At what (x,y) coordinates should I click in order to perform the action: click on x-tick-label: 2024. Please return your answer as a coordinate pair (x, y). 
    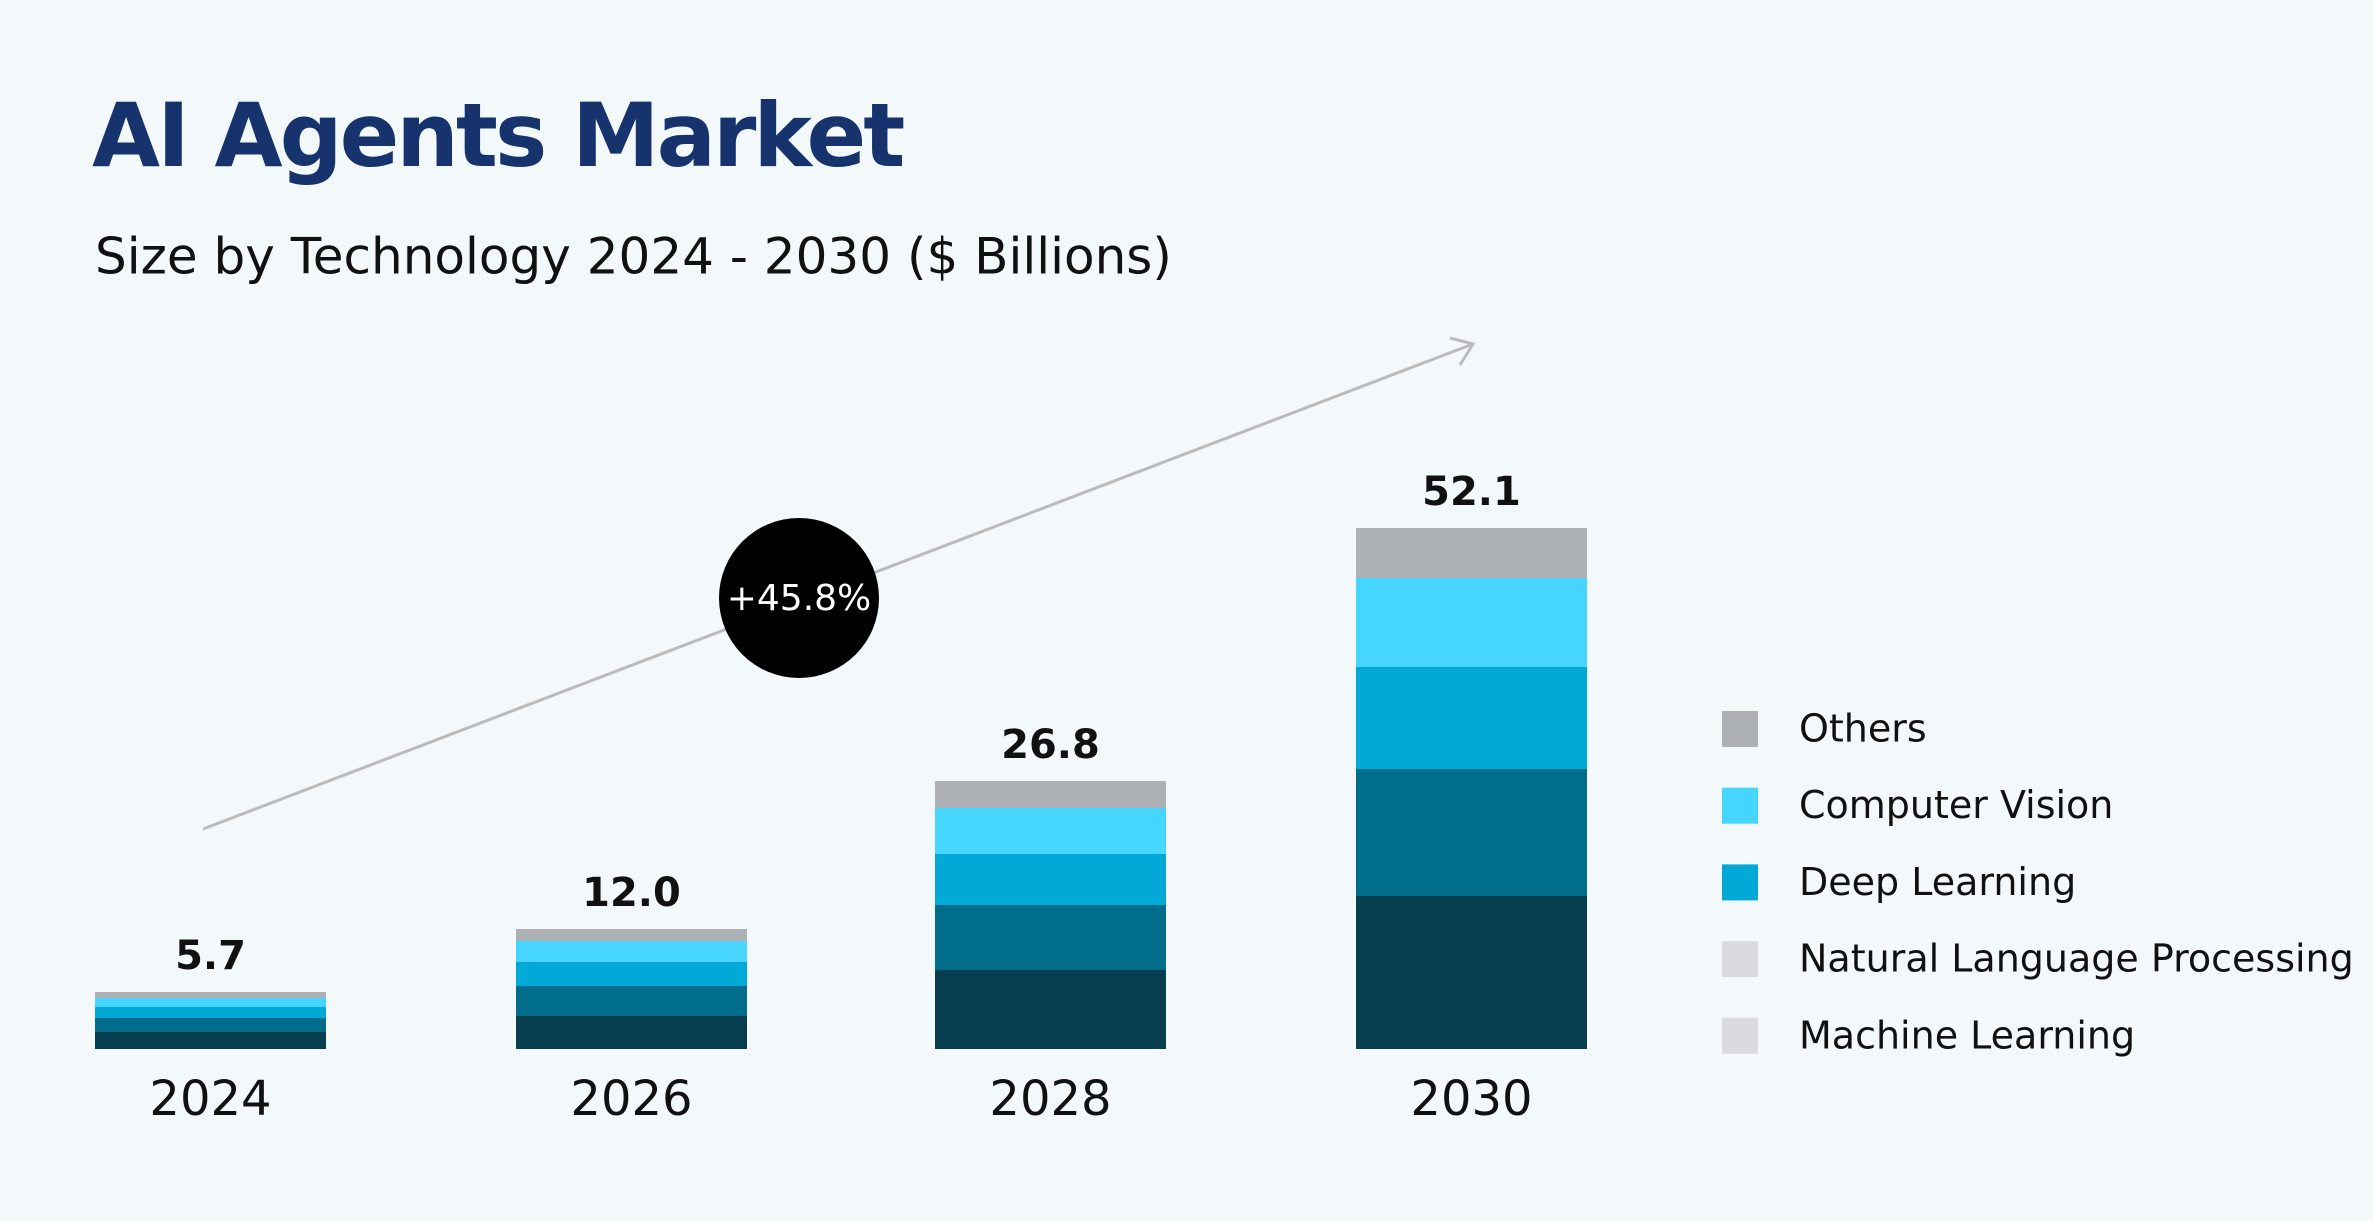
    Looking at the image, I should click on (210, 1099).